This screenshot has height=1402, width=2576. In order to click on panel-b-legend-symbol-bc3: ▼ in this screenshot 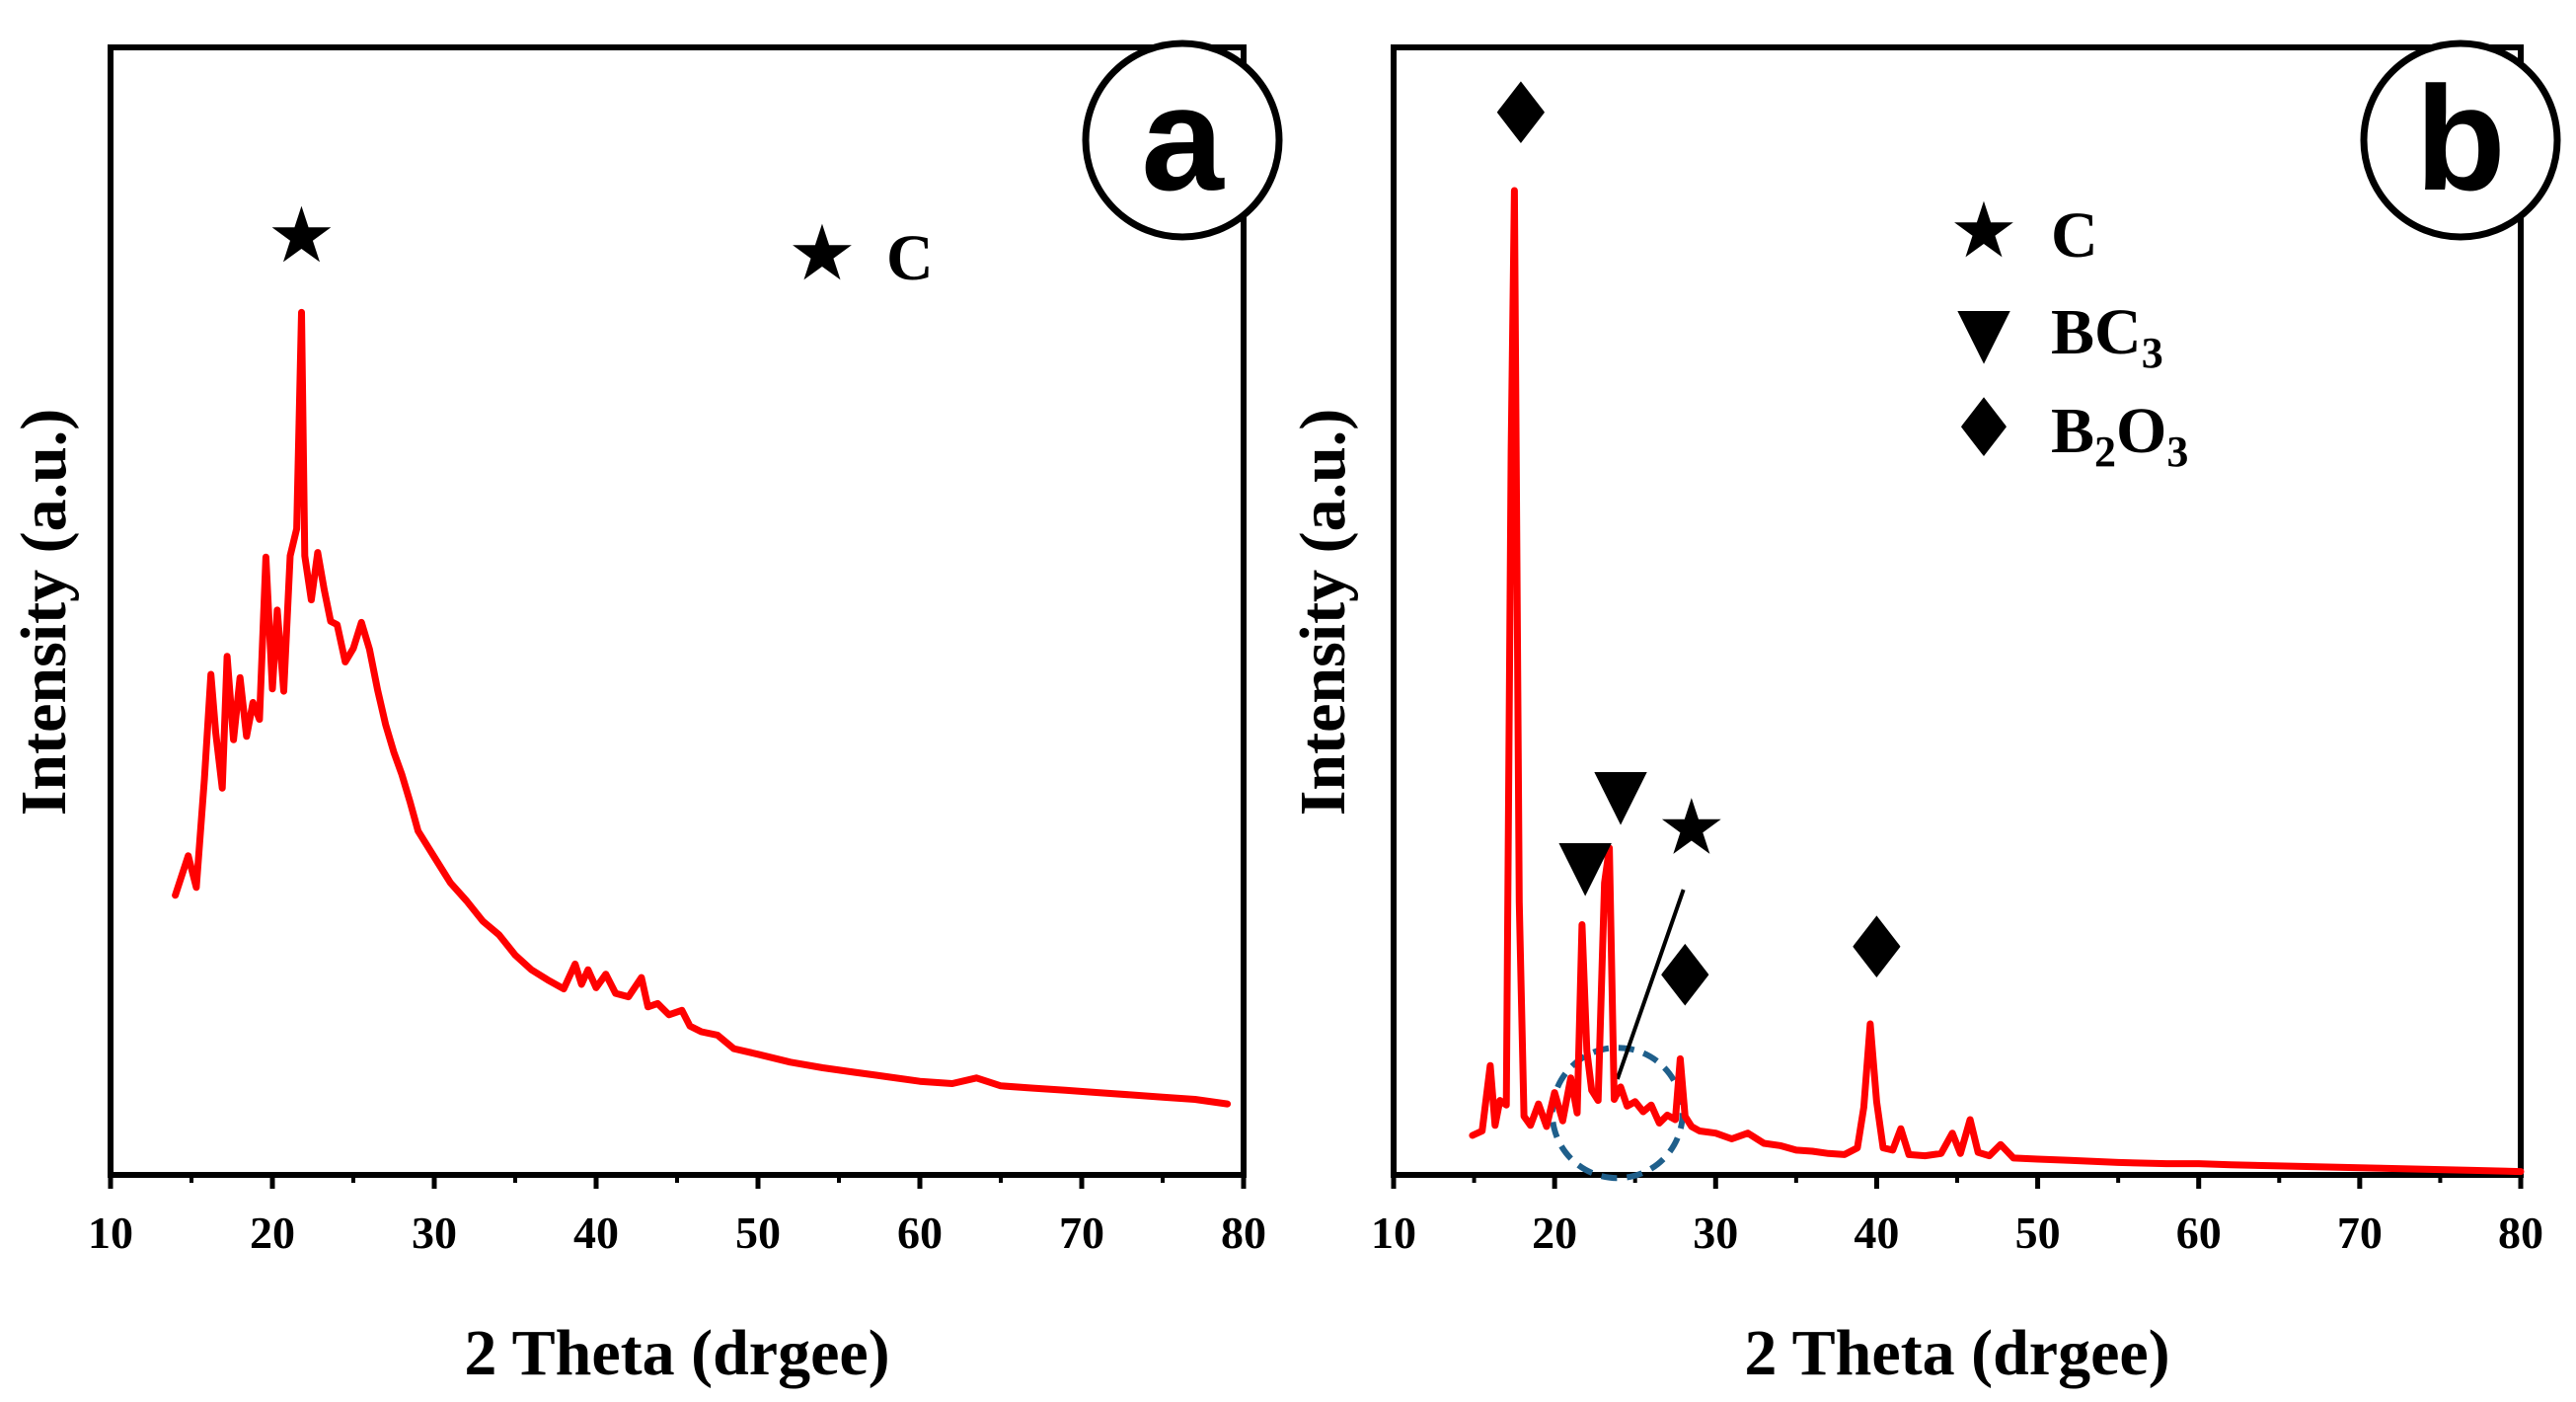, I will do `click(1983, 331)`.